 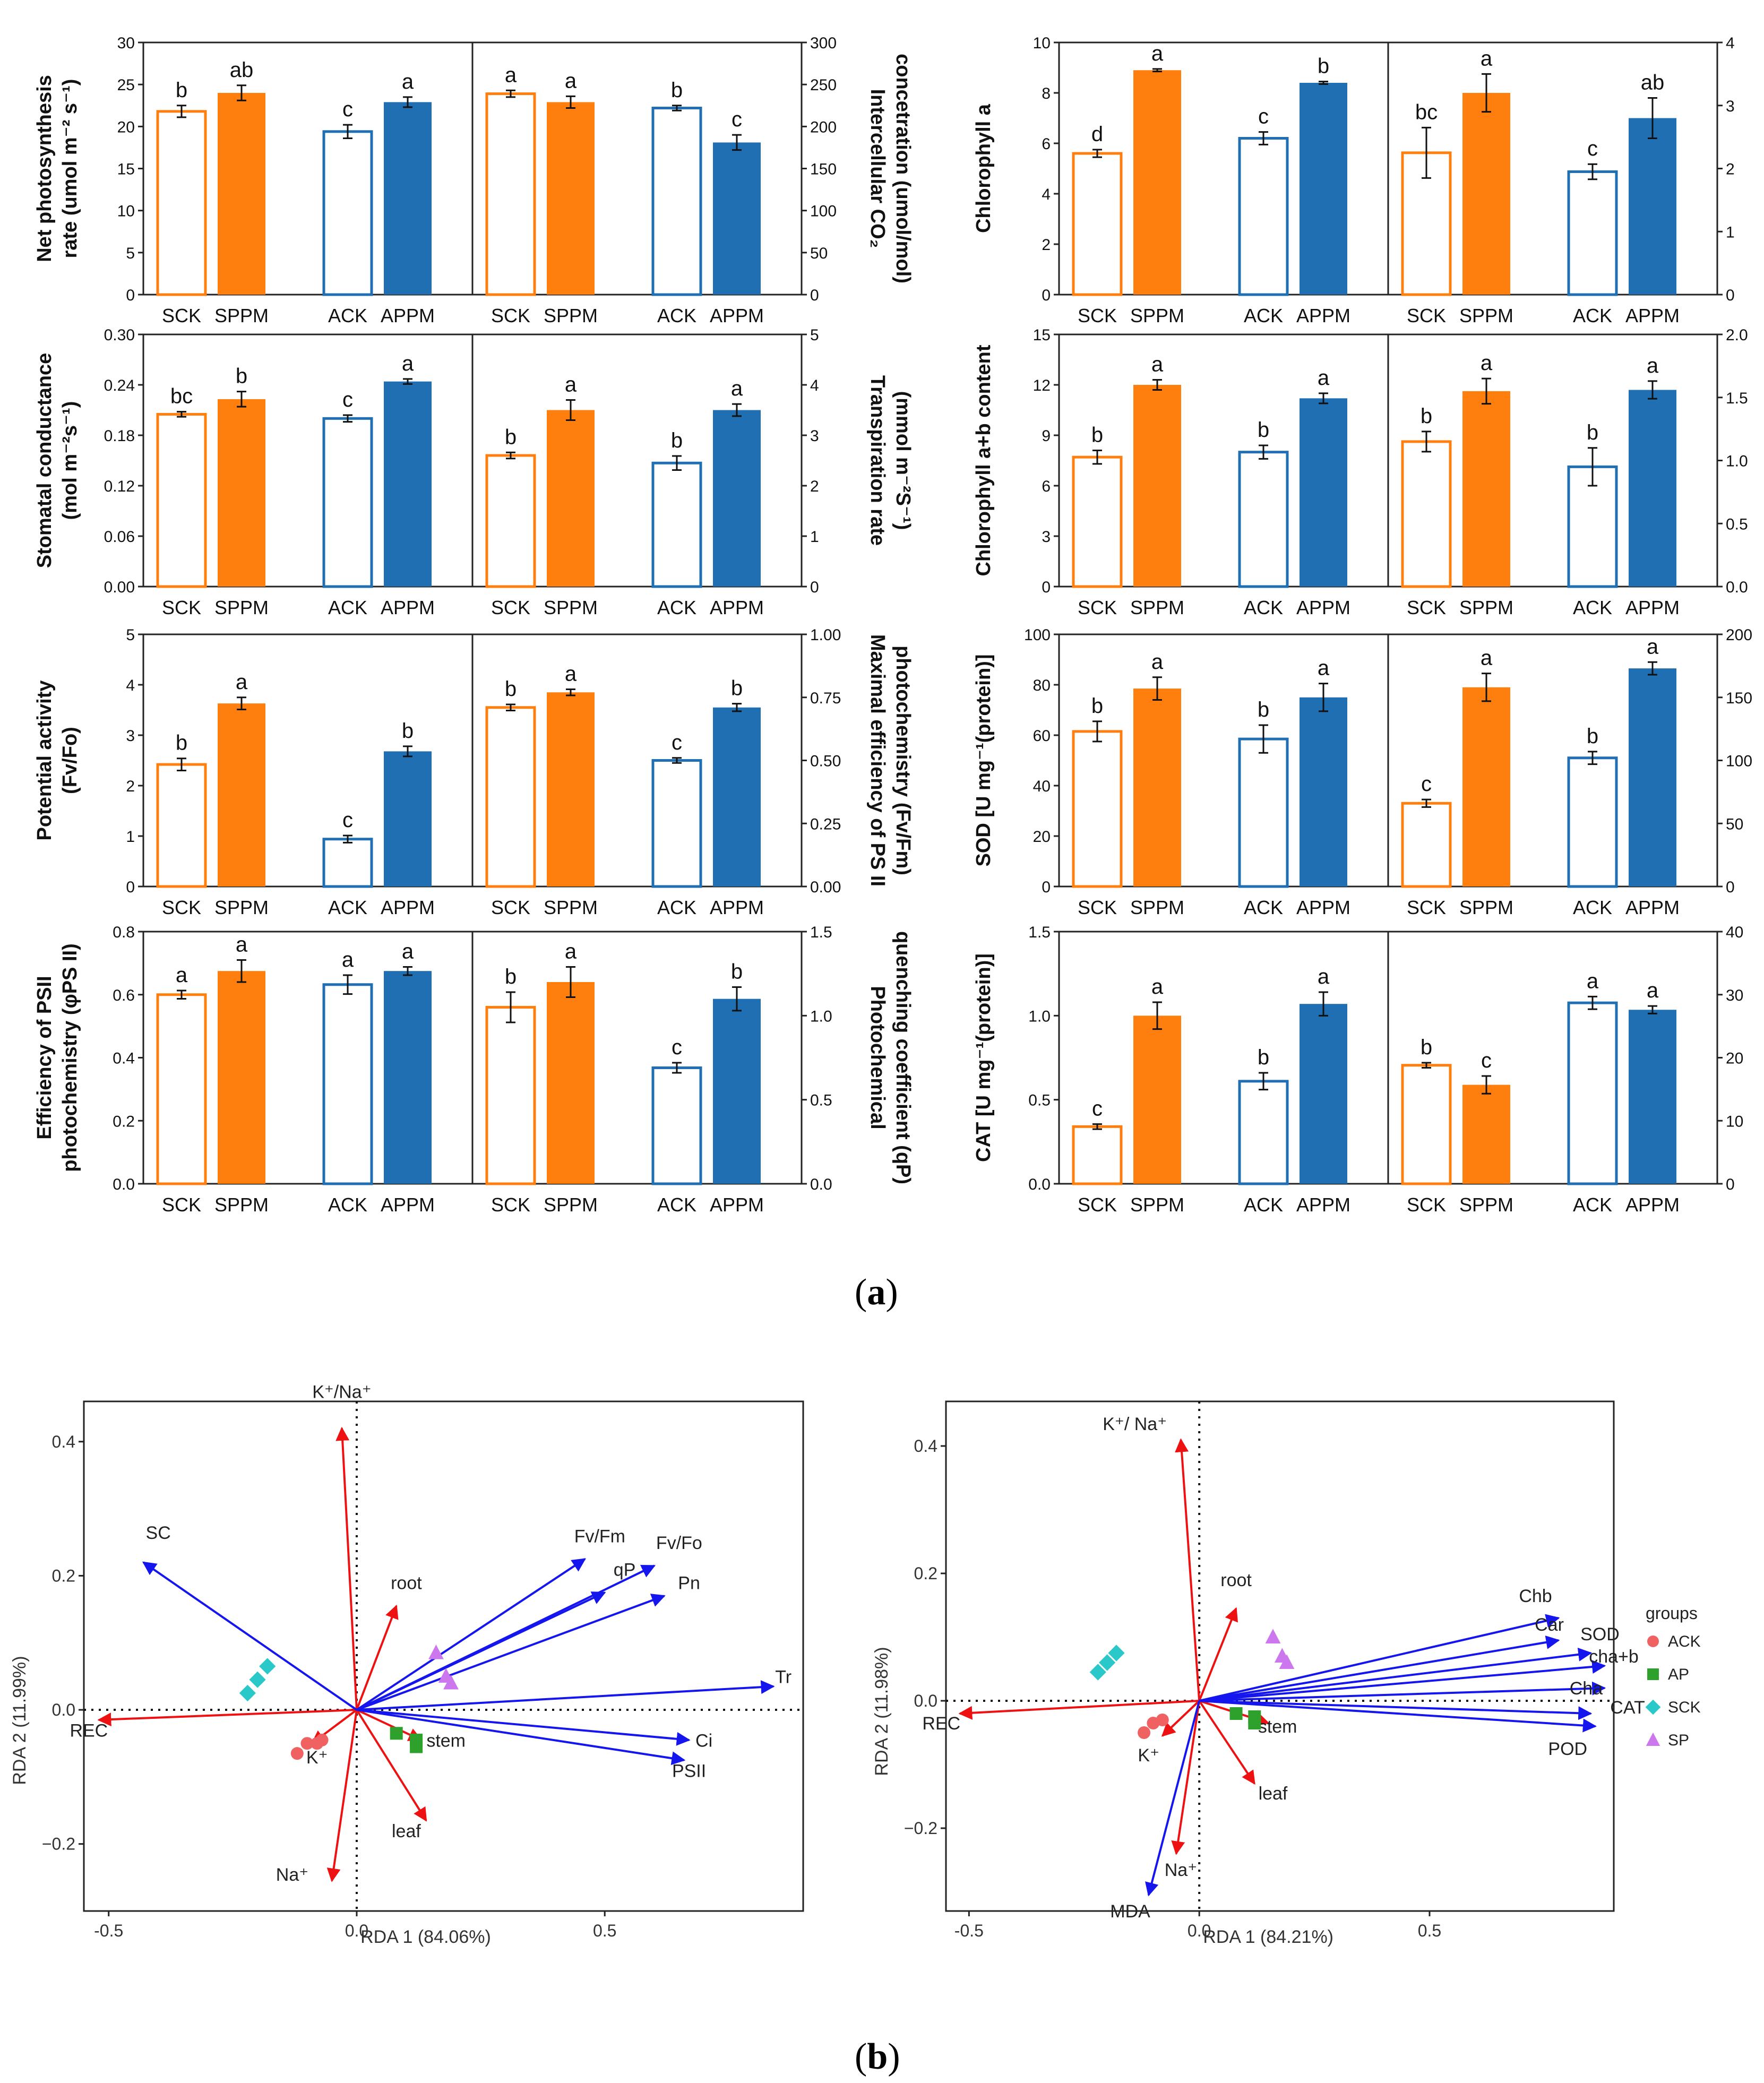 I want to click on y2-tick-label: 200, so click(x=823, y=127).